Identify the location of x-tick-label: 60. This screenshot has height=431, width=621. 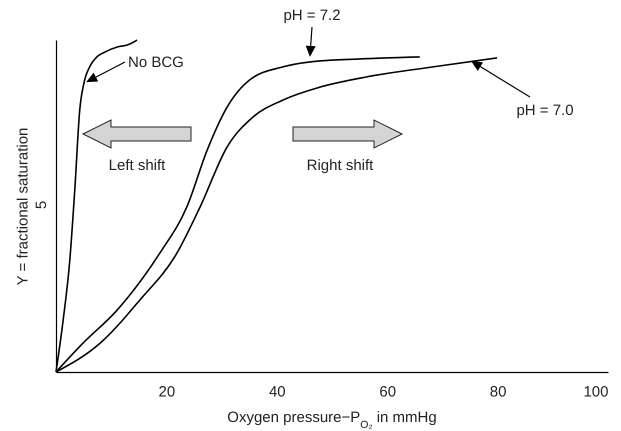
(387, 392).